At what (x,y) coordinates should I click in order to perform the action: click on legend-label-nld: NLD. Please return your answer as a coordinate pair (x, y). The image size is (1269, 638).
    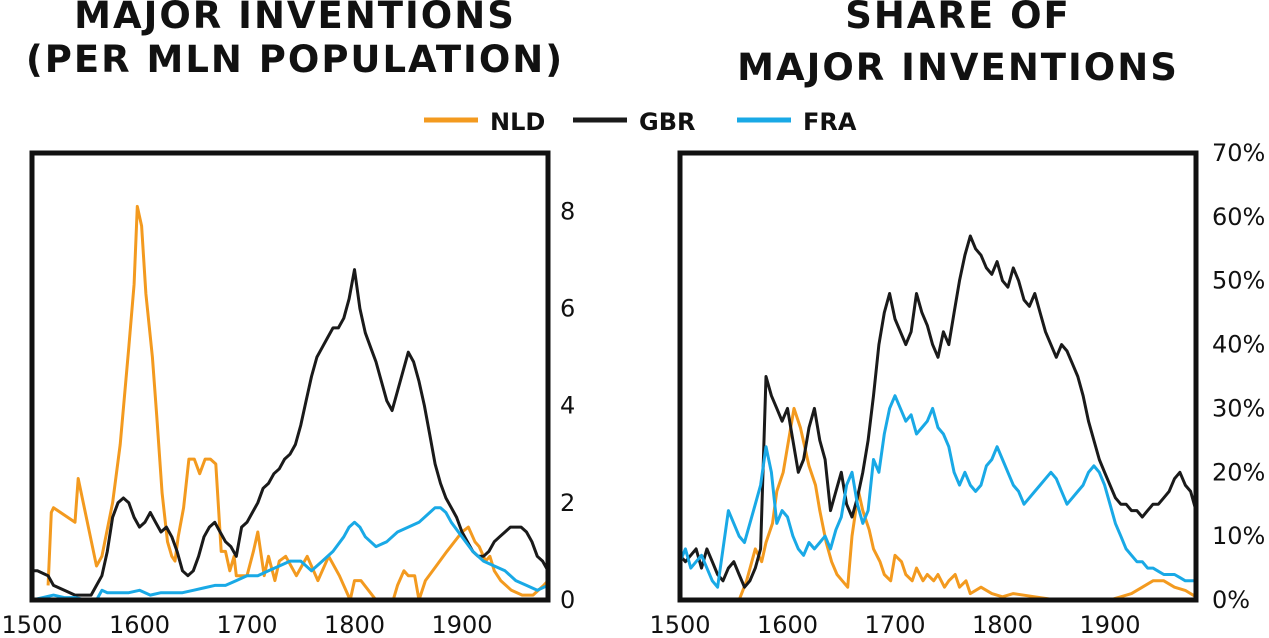
    Looking at the image, I should click on (517, 122).